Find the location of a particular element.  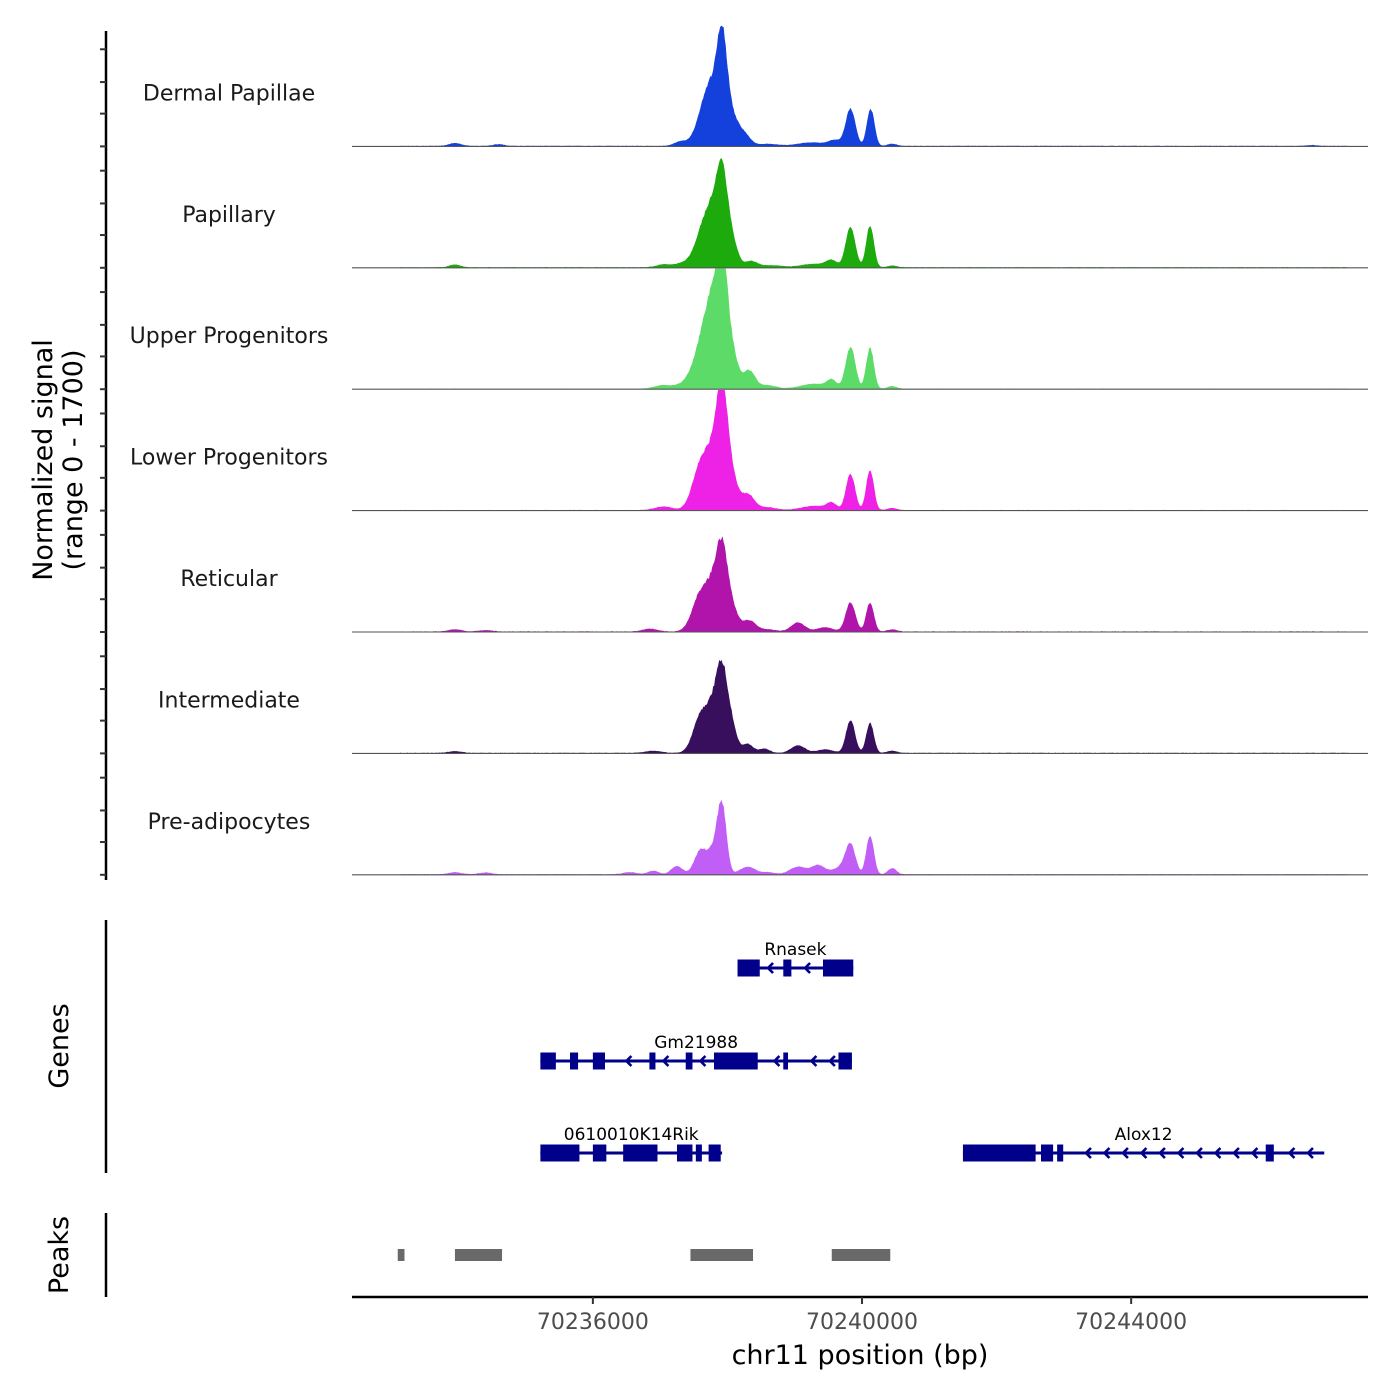

track-label: Upper Progenitors is located at coordinates (229, 336).